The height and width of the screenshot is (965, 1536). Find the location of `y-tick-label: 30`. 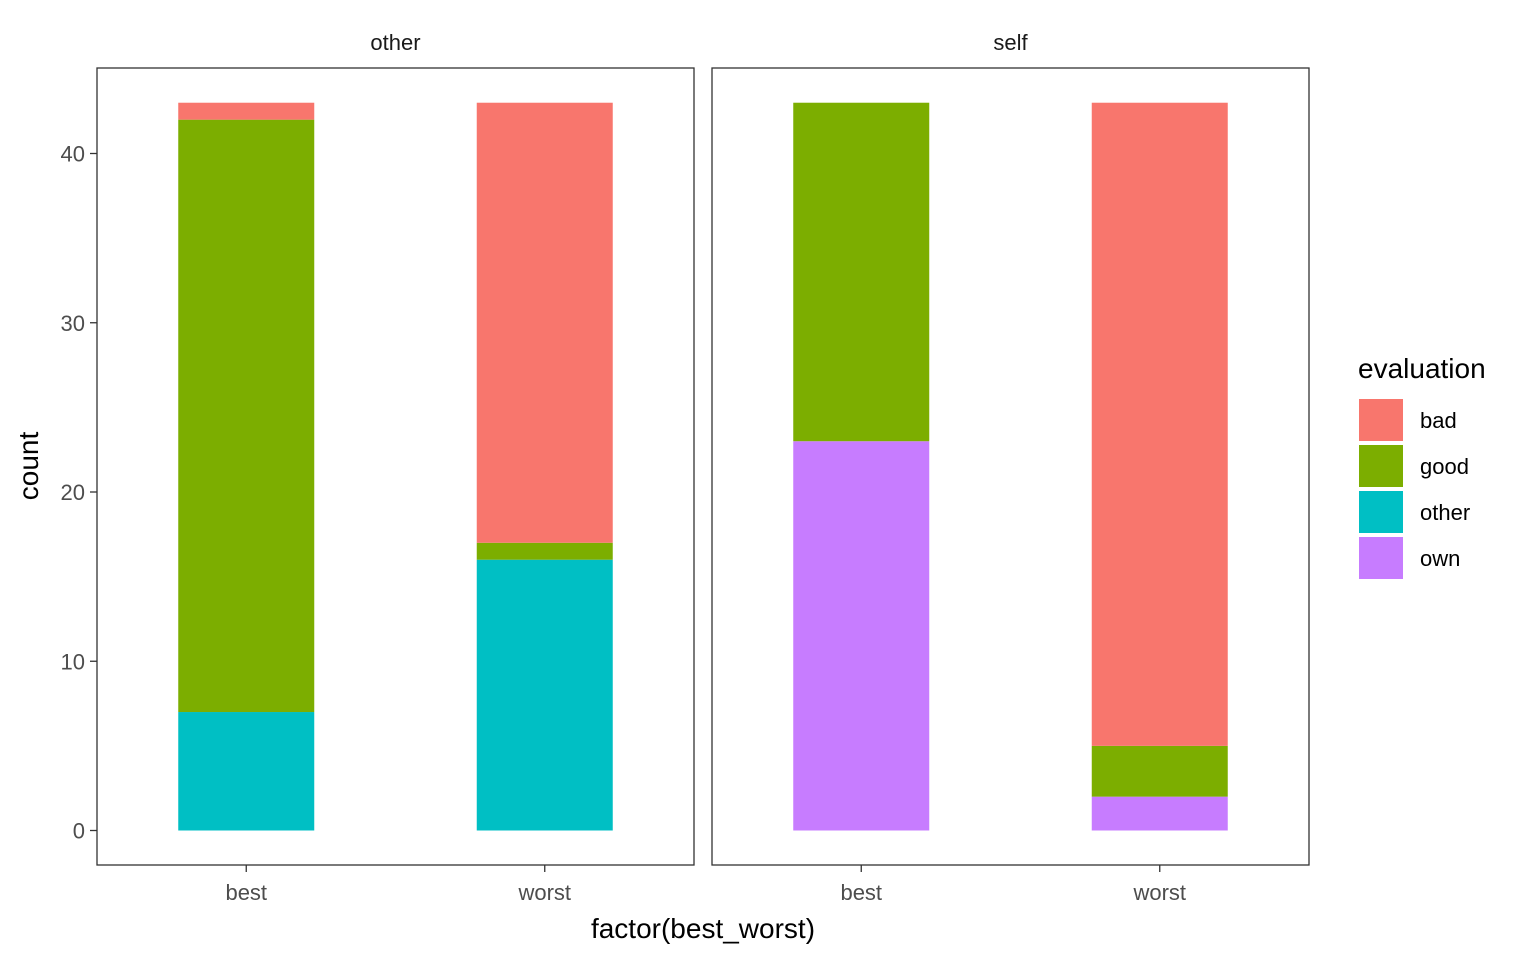

y-tick-label: 30 is located at coordinates (73, 323).